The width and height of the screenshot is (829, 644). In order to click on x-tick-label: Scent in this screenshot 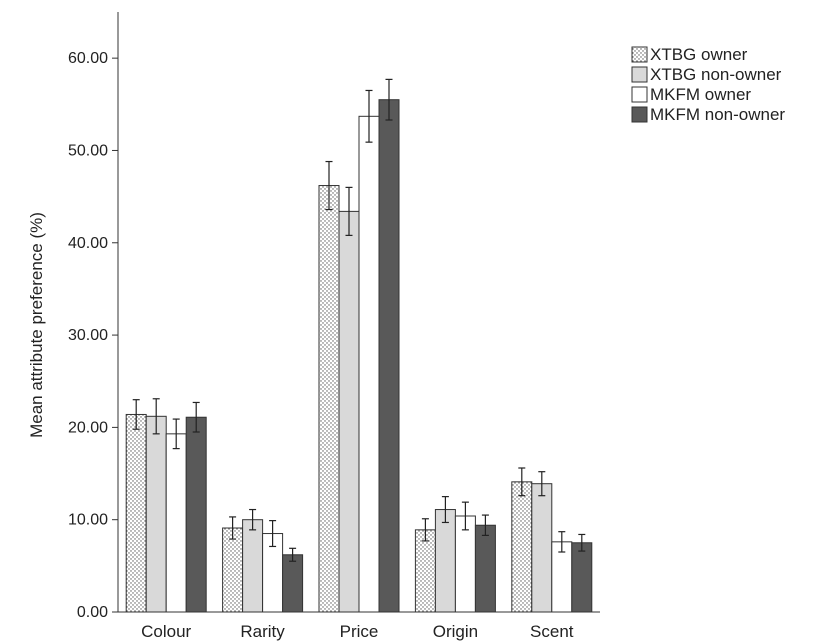, I will do `click(552, 631)`.